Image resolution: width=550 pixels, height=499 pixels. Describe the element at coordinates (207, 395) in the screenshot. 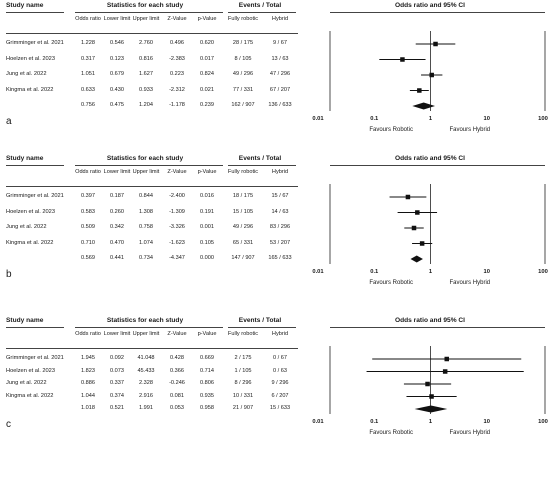

I see `cell-p: 0.935` at that location.